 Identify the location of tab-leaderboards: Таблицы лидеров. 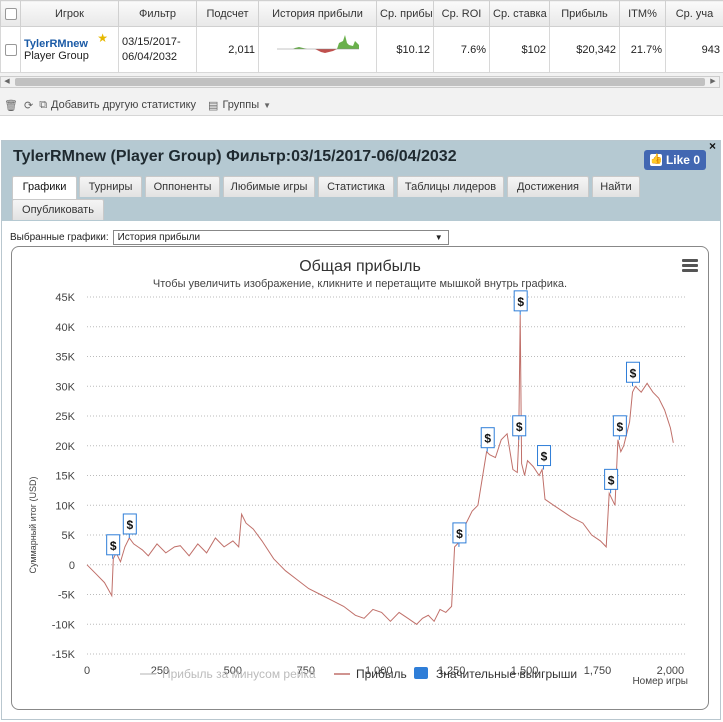
(450, 186).